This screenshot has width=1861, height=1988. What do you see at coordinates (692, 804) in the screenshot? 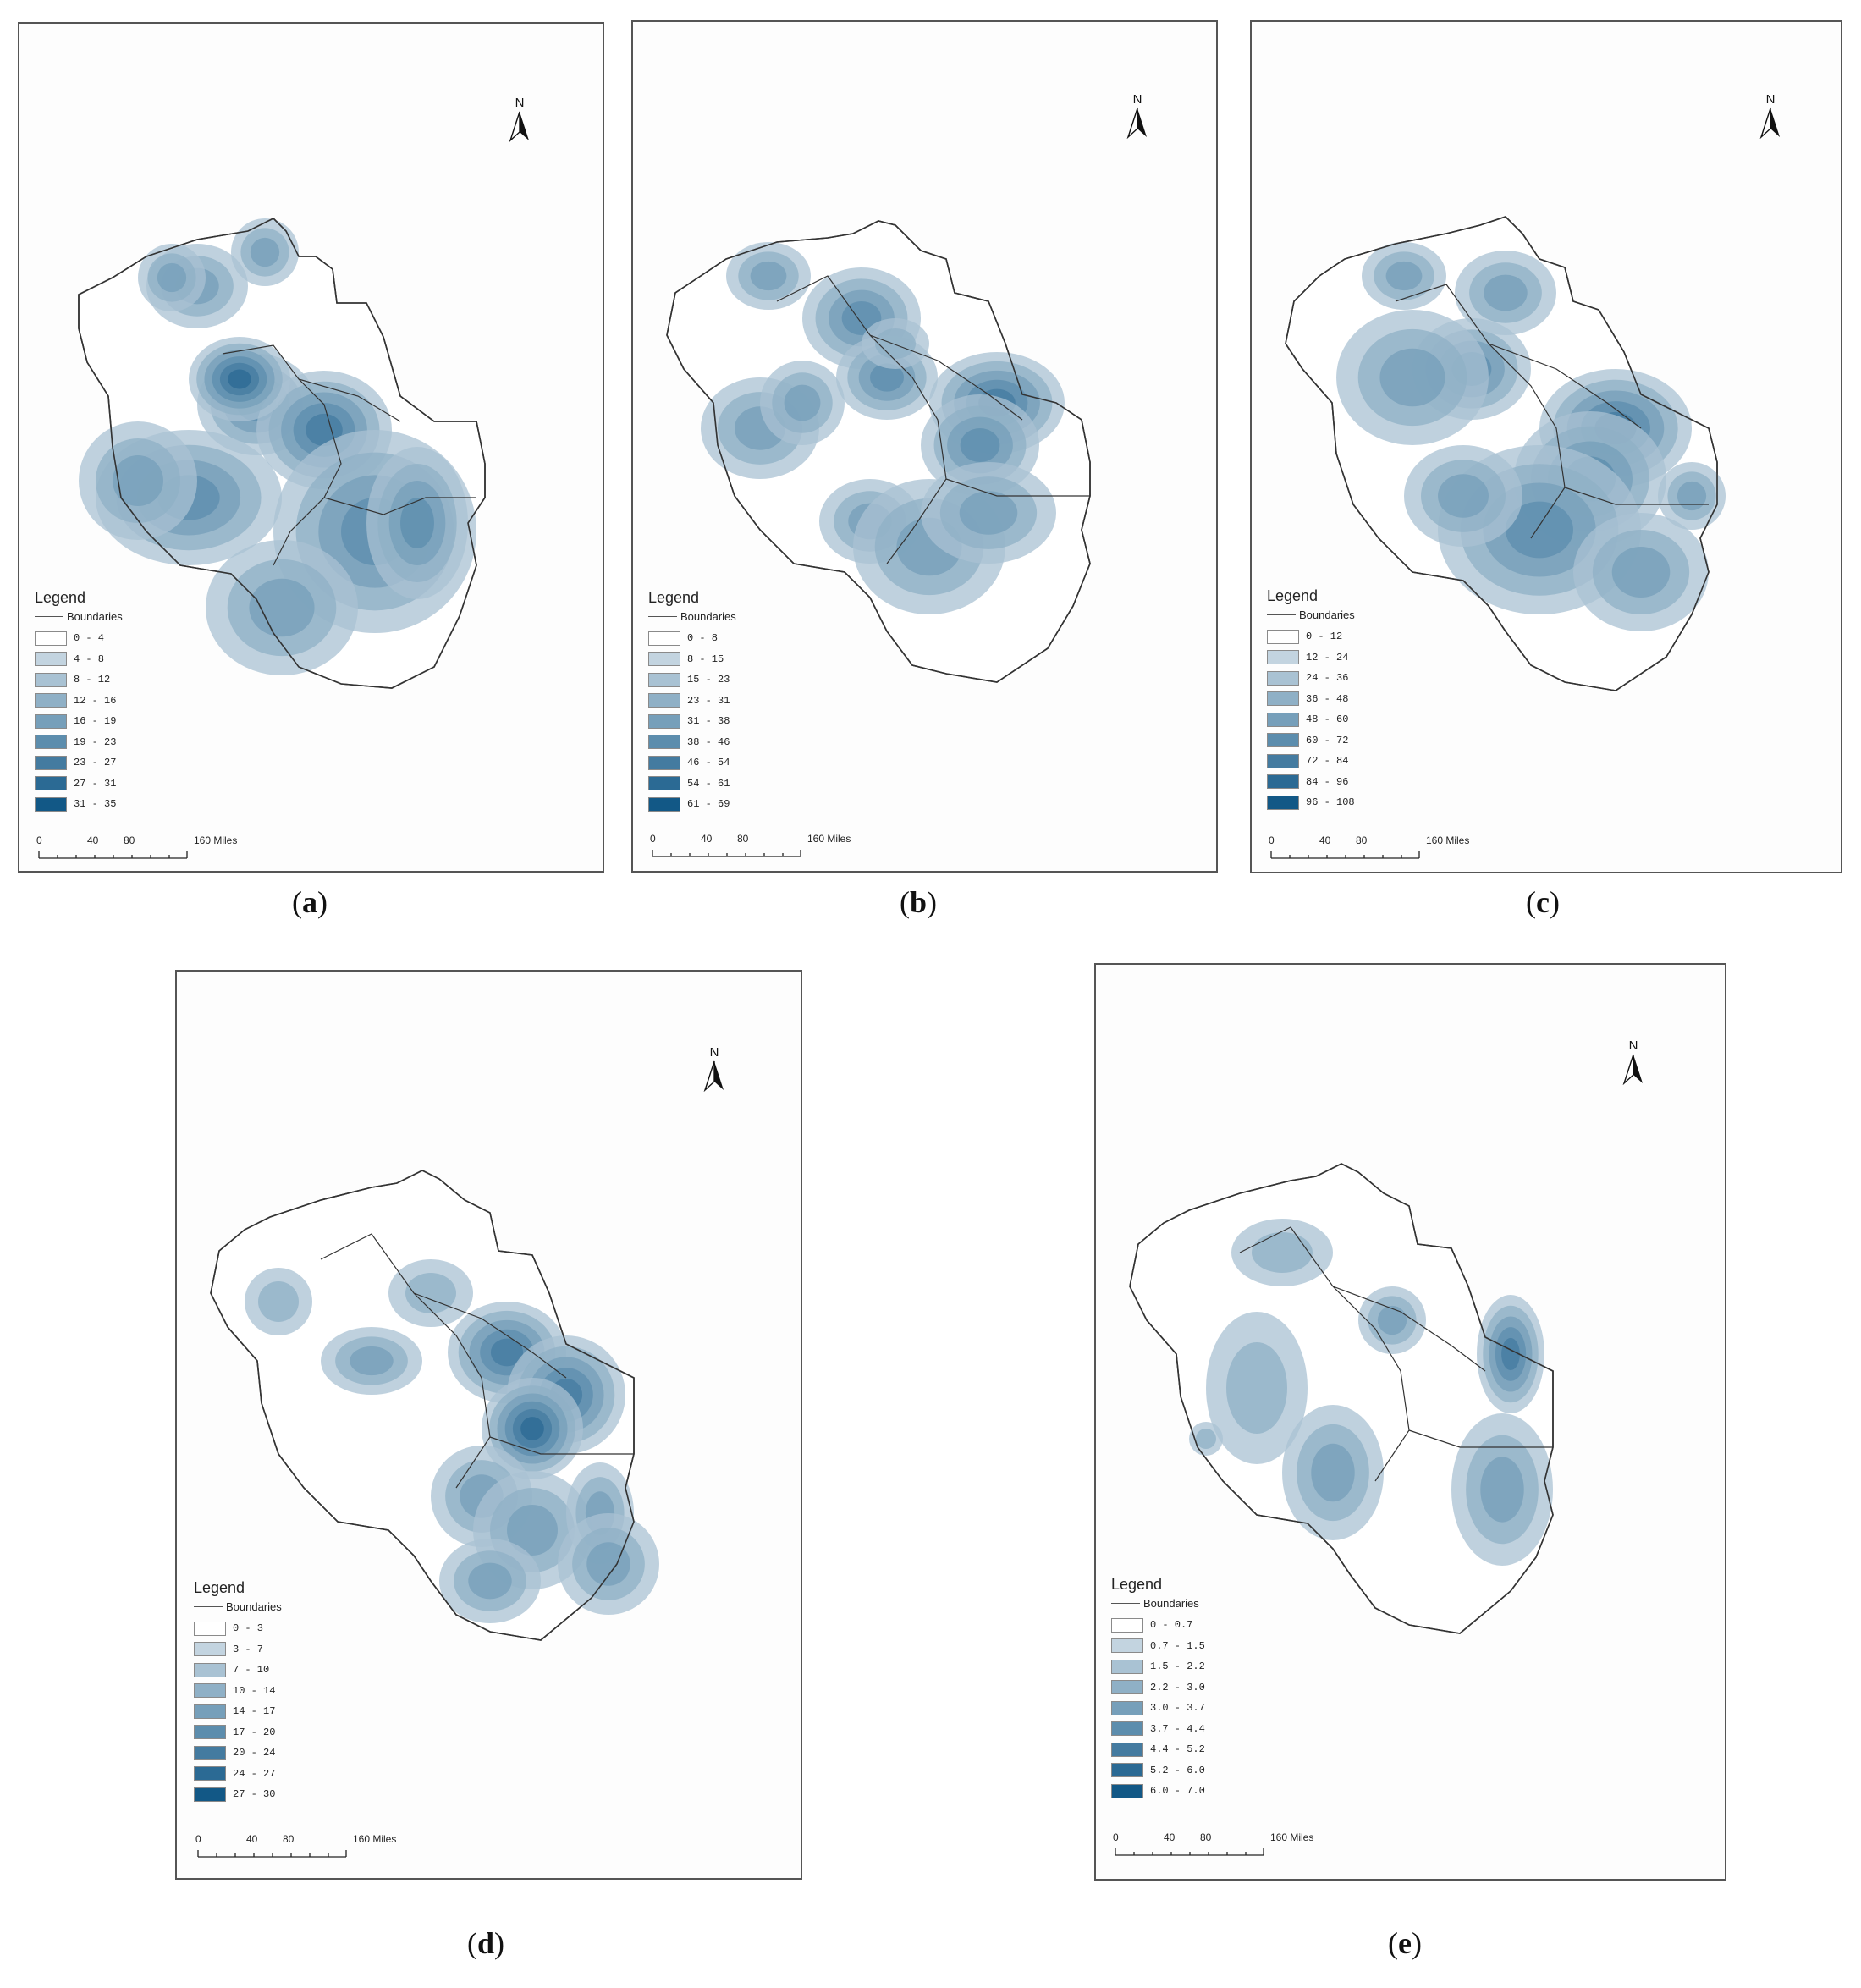
I see `legend-class-row: 61 - 69` at bounding box center [692, 804].